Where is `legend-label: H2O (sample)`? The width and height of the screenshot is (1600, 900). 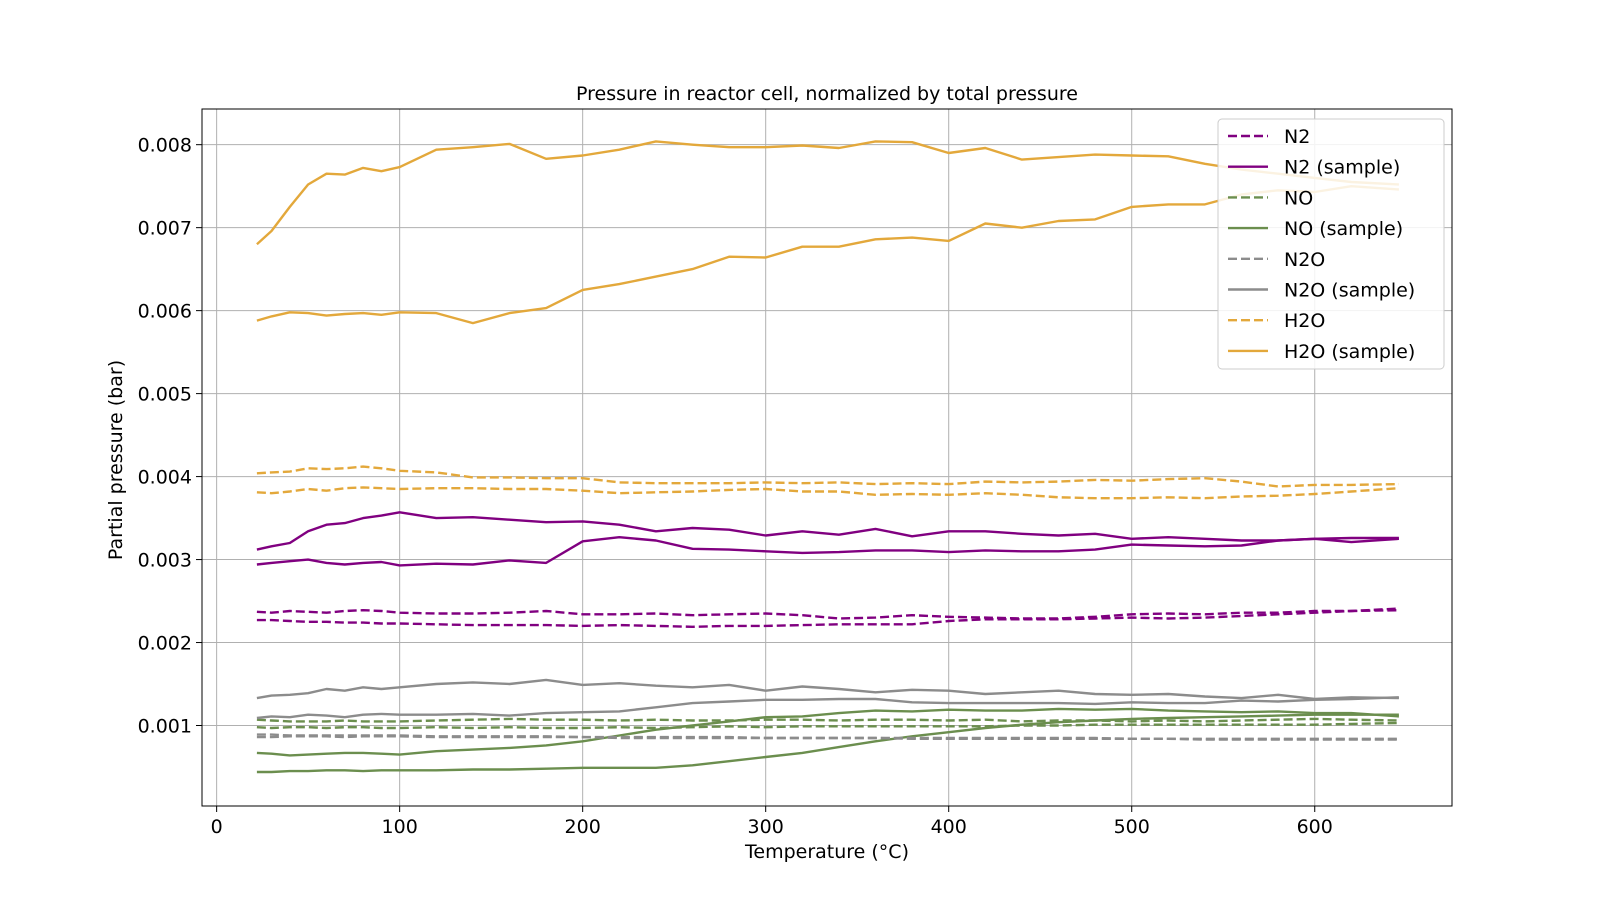 legend-label: H2O (sample) is located at coordinates (1349, 352).